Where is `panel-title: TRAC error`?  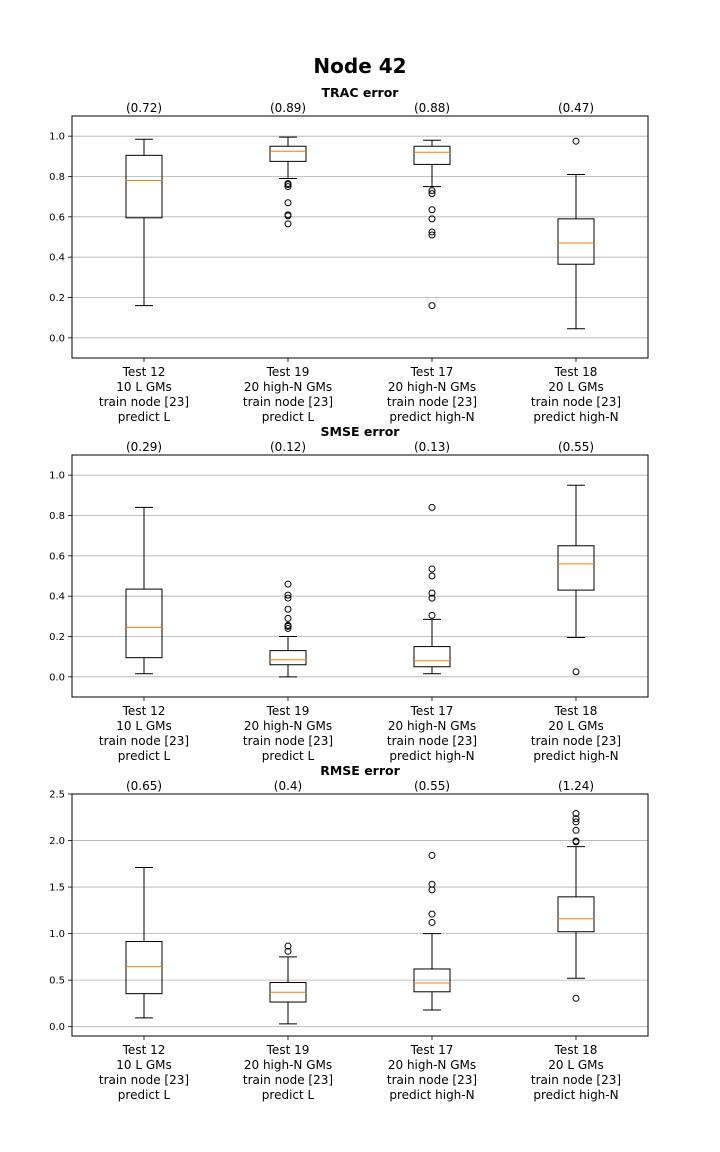 panel-title: TRAC error is located at coordinates (361, 92).